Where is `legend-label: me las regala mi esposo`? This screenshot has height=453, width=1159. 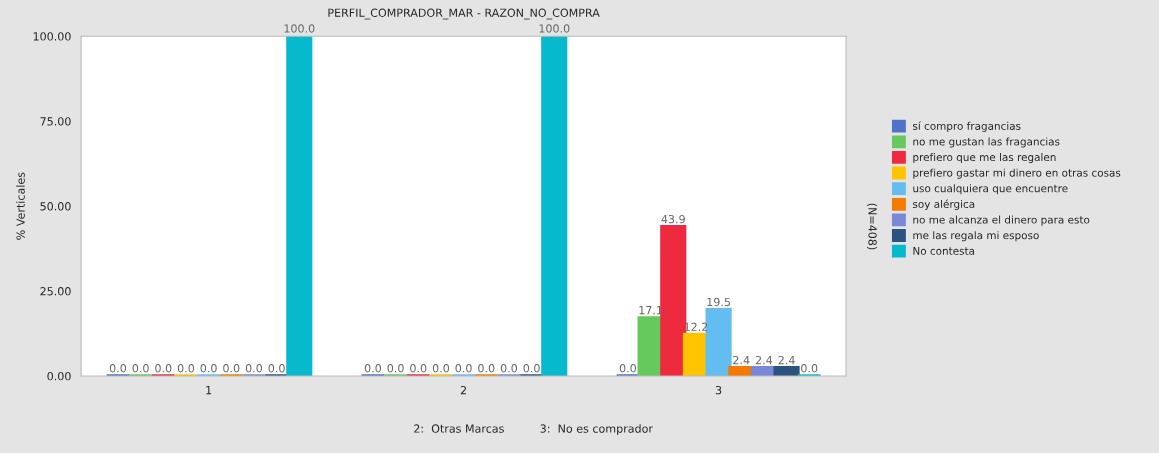 legend-label: me las regala mi esposo is located at coordinates (976, 236).